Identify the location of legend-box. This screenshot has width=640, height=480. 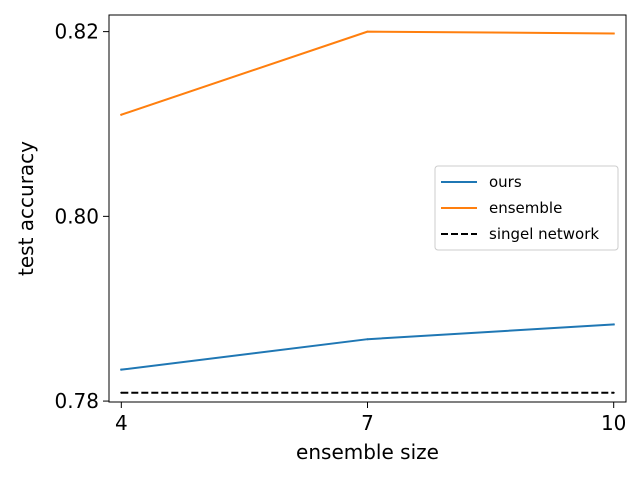
(526, 208).